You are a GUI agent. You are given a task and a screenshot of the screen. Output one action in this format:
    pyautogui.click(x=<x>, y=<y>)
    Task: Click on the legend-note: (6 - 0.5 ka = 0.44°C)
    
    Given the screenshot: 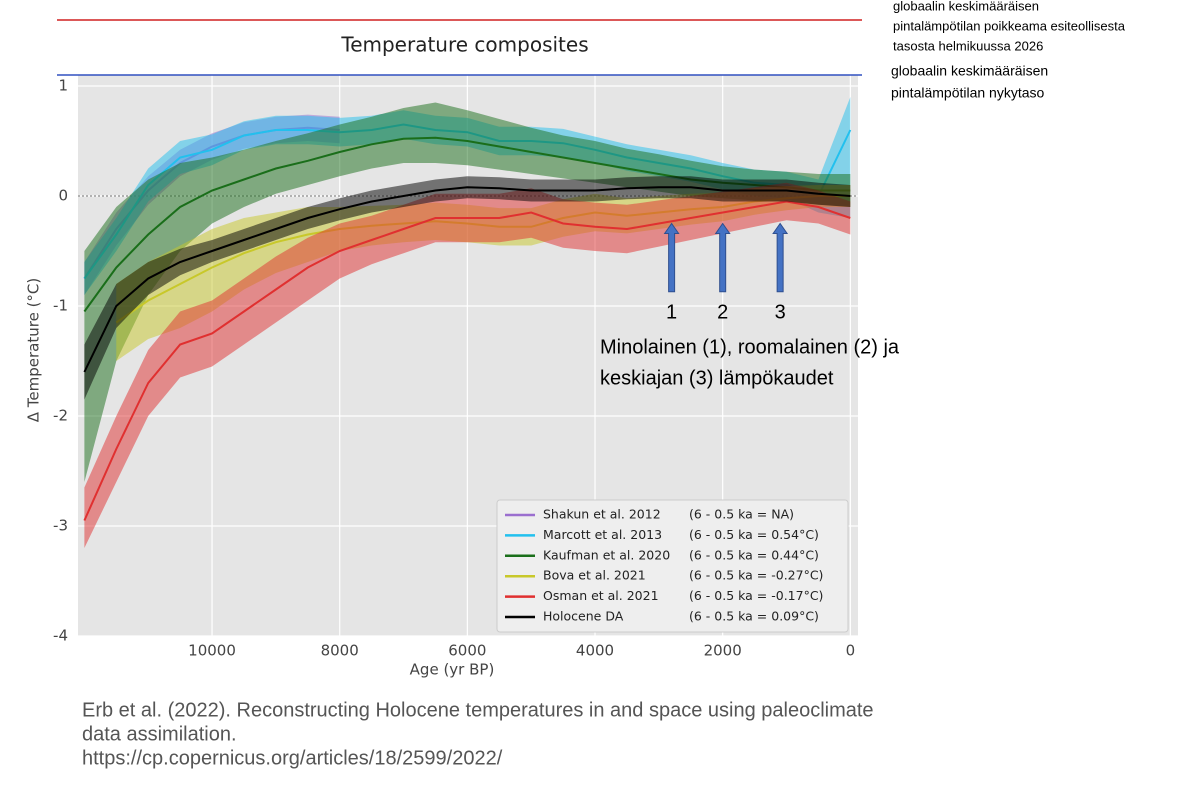 What is the action you would take?
    pyautogui.click(x=754, y=554)
    